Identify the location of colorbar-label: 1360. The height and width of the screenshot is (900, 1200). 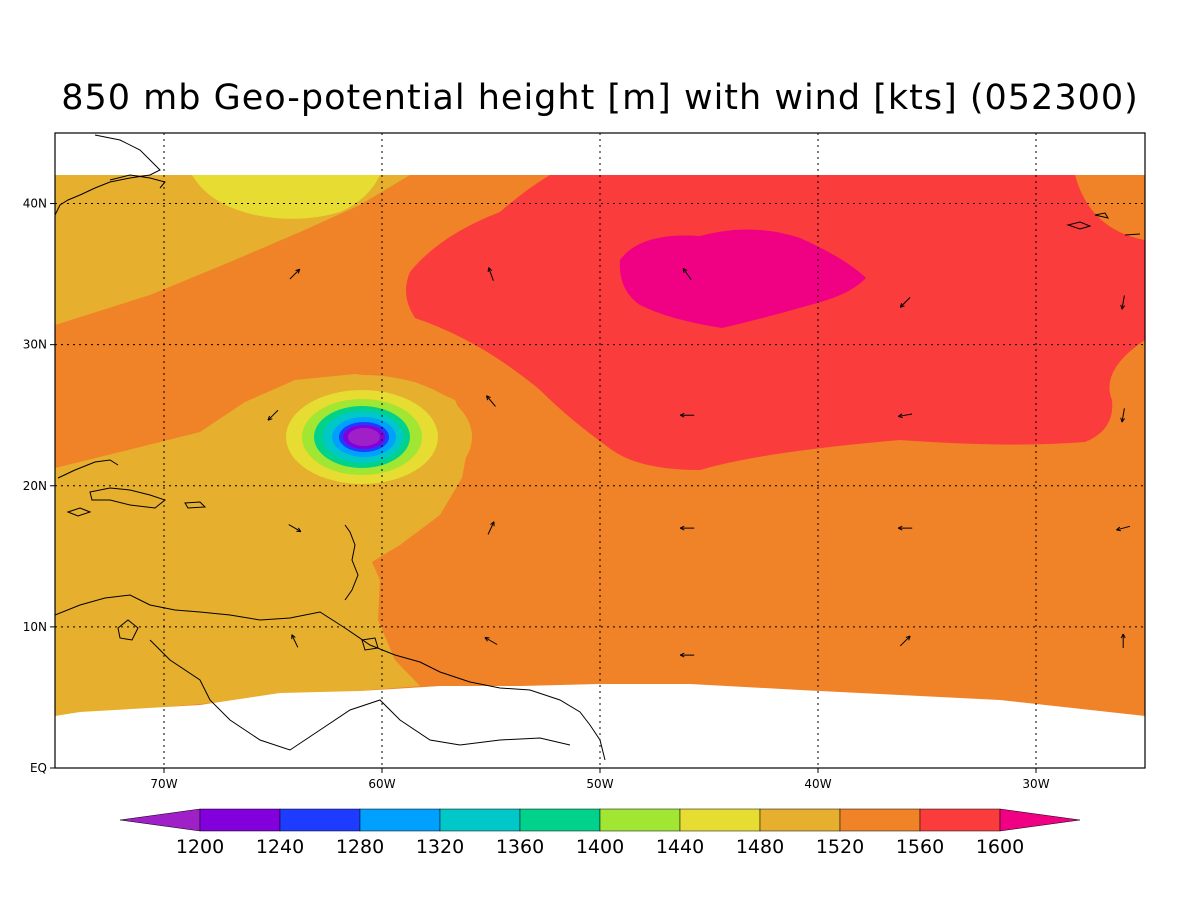
(520, 847).